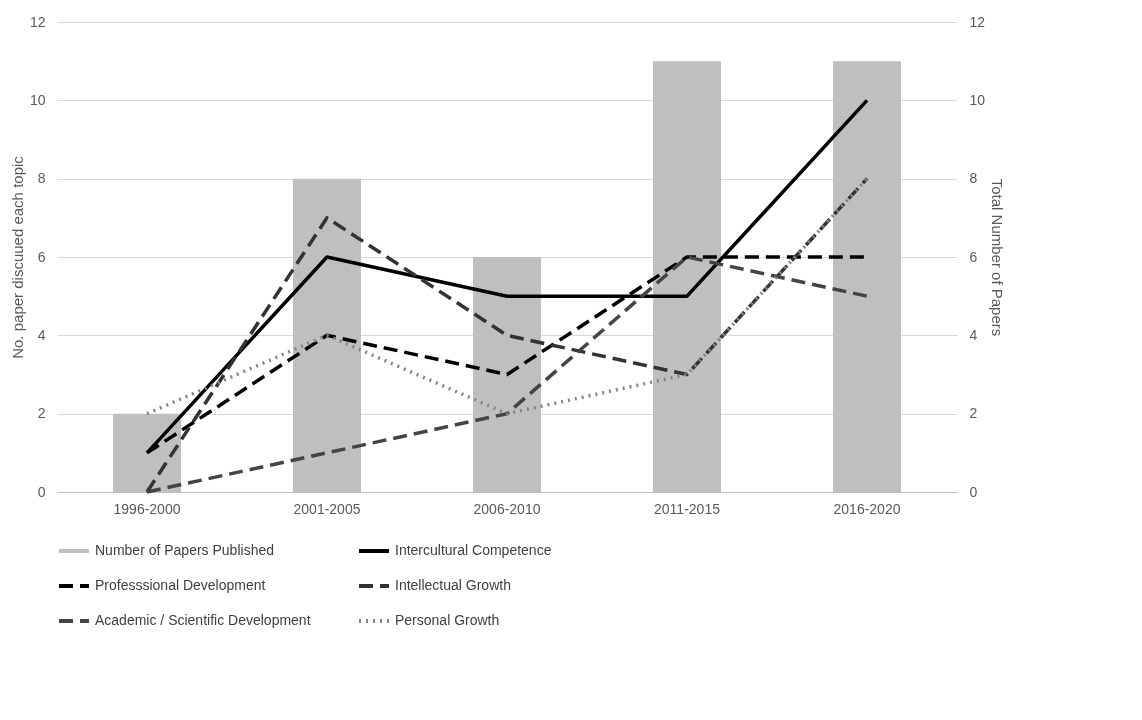 This screenshot has height=720, width=1142. I want to click on legend-label: Personal Growth, so click(447, 620).